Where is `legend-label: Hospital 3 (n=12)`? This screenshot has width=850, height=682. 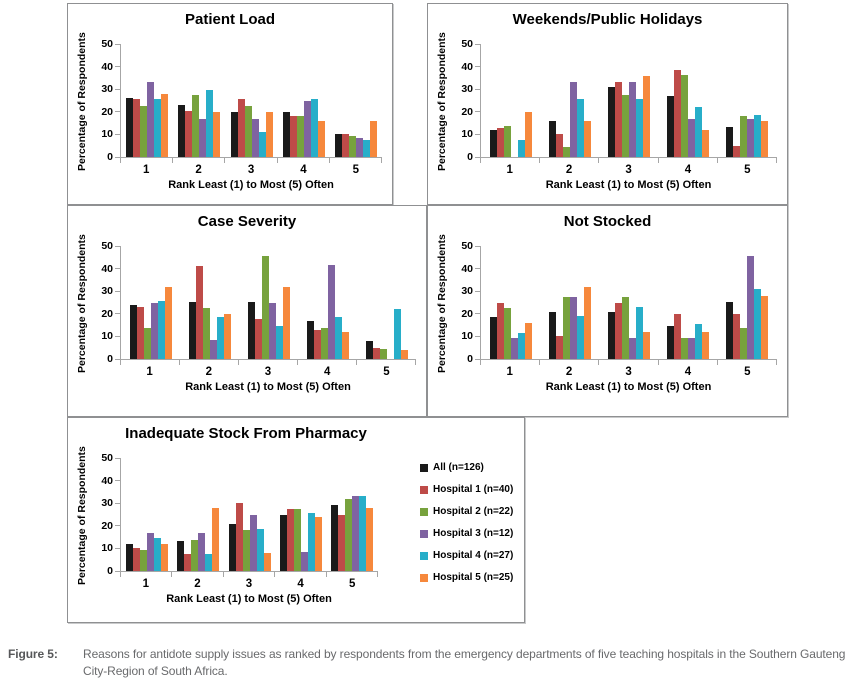 legend-label: Hospital 3 (n=12) is located at coordinates (473, 533).